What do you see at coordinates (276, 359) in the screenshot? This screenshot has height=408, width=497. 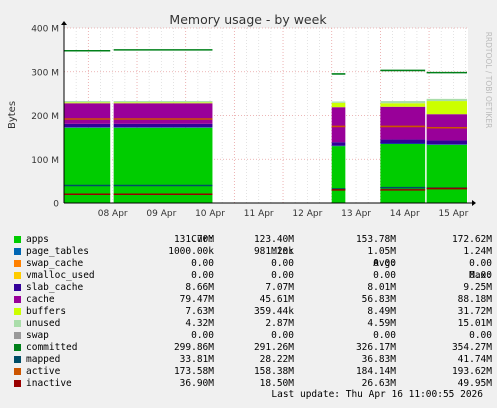 I see `legend-min: 28.22M` at bounding box center [276, 359].